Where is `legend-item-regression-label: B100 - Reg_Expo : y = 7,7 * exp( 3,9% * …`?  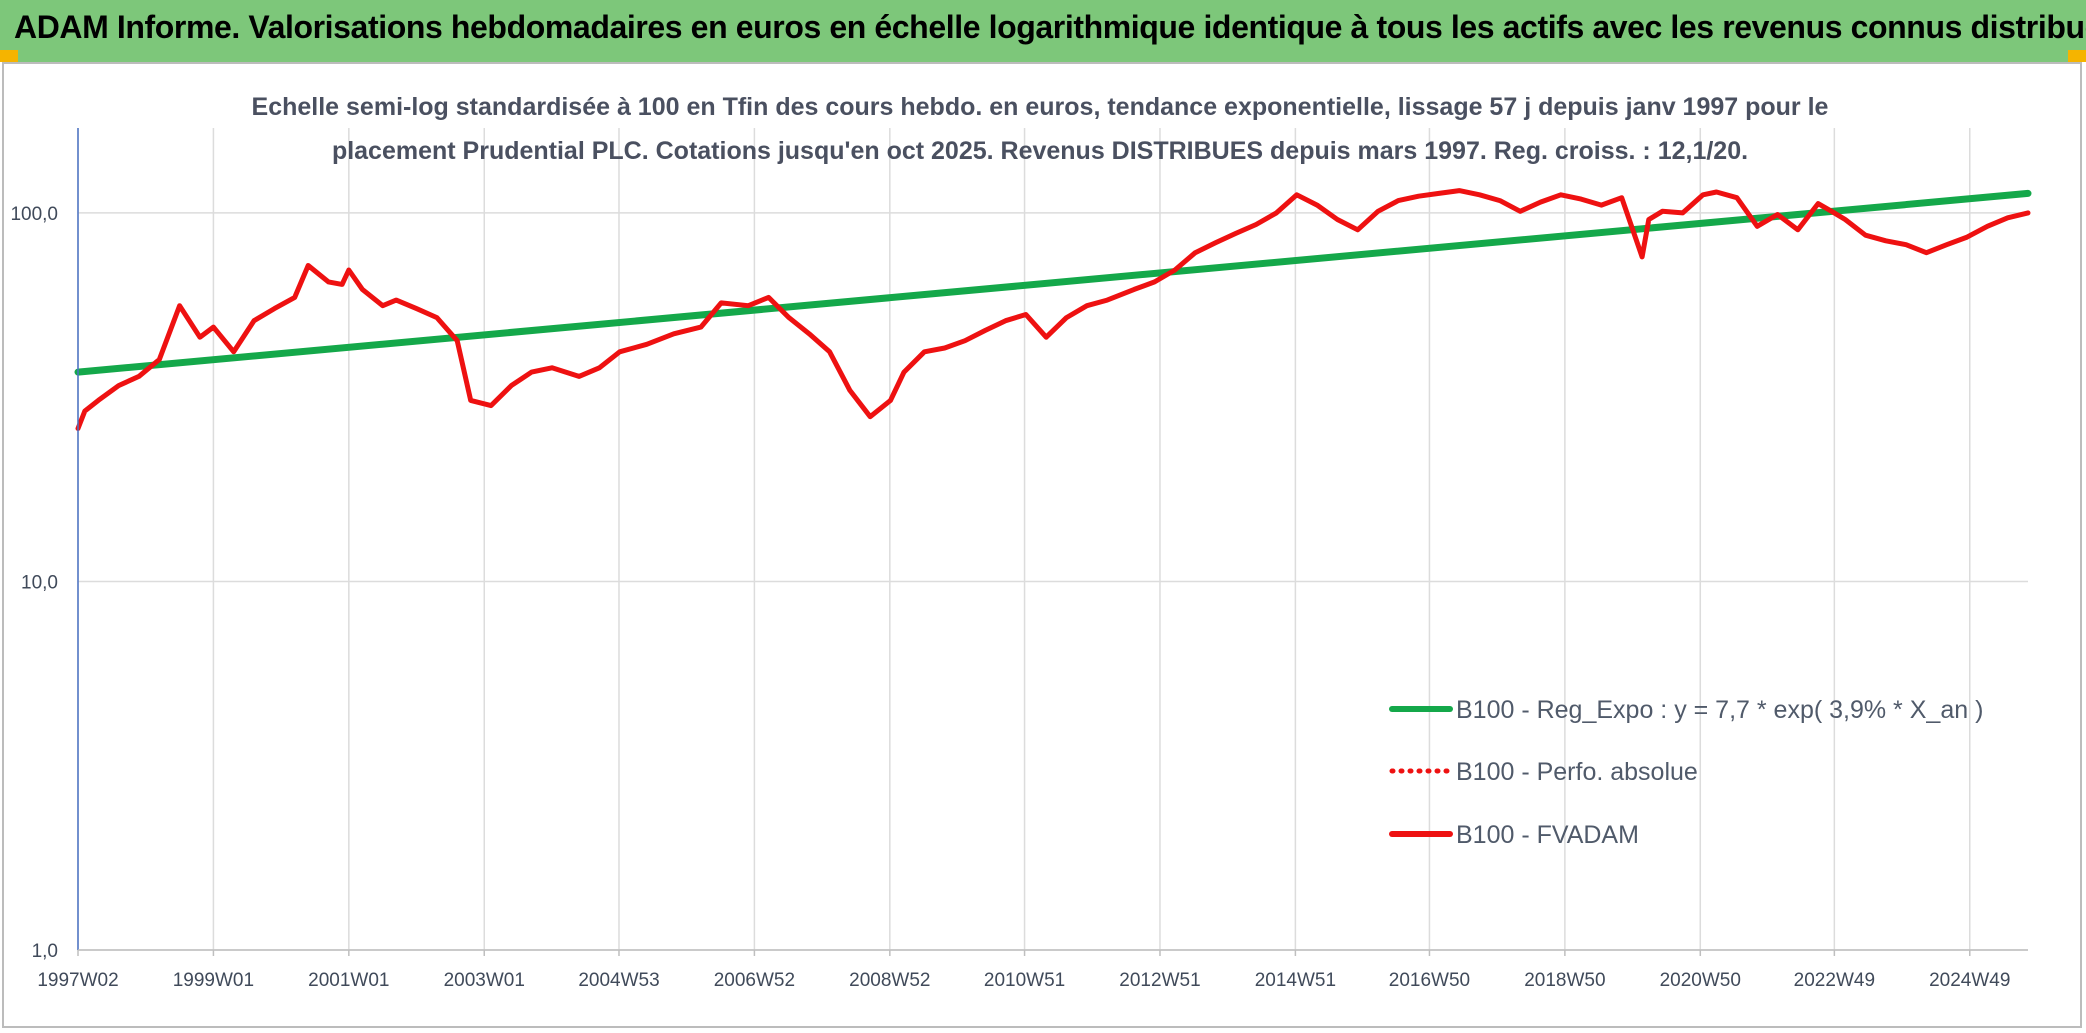
legend-item-regression-label: B100 - Reg_Expo : y = 7,7 * exp( 3,9% * … is located at coordinates (1719, 710).